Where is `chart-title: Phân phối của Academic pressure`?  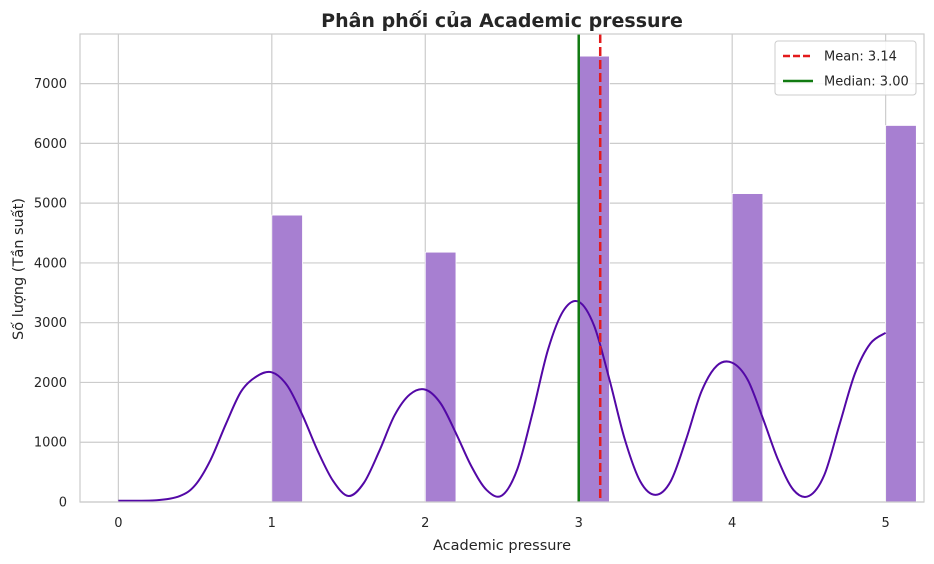 chart-title: Phân phối của Academic pressure is located at coordinates (502, 20).